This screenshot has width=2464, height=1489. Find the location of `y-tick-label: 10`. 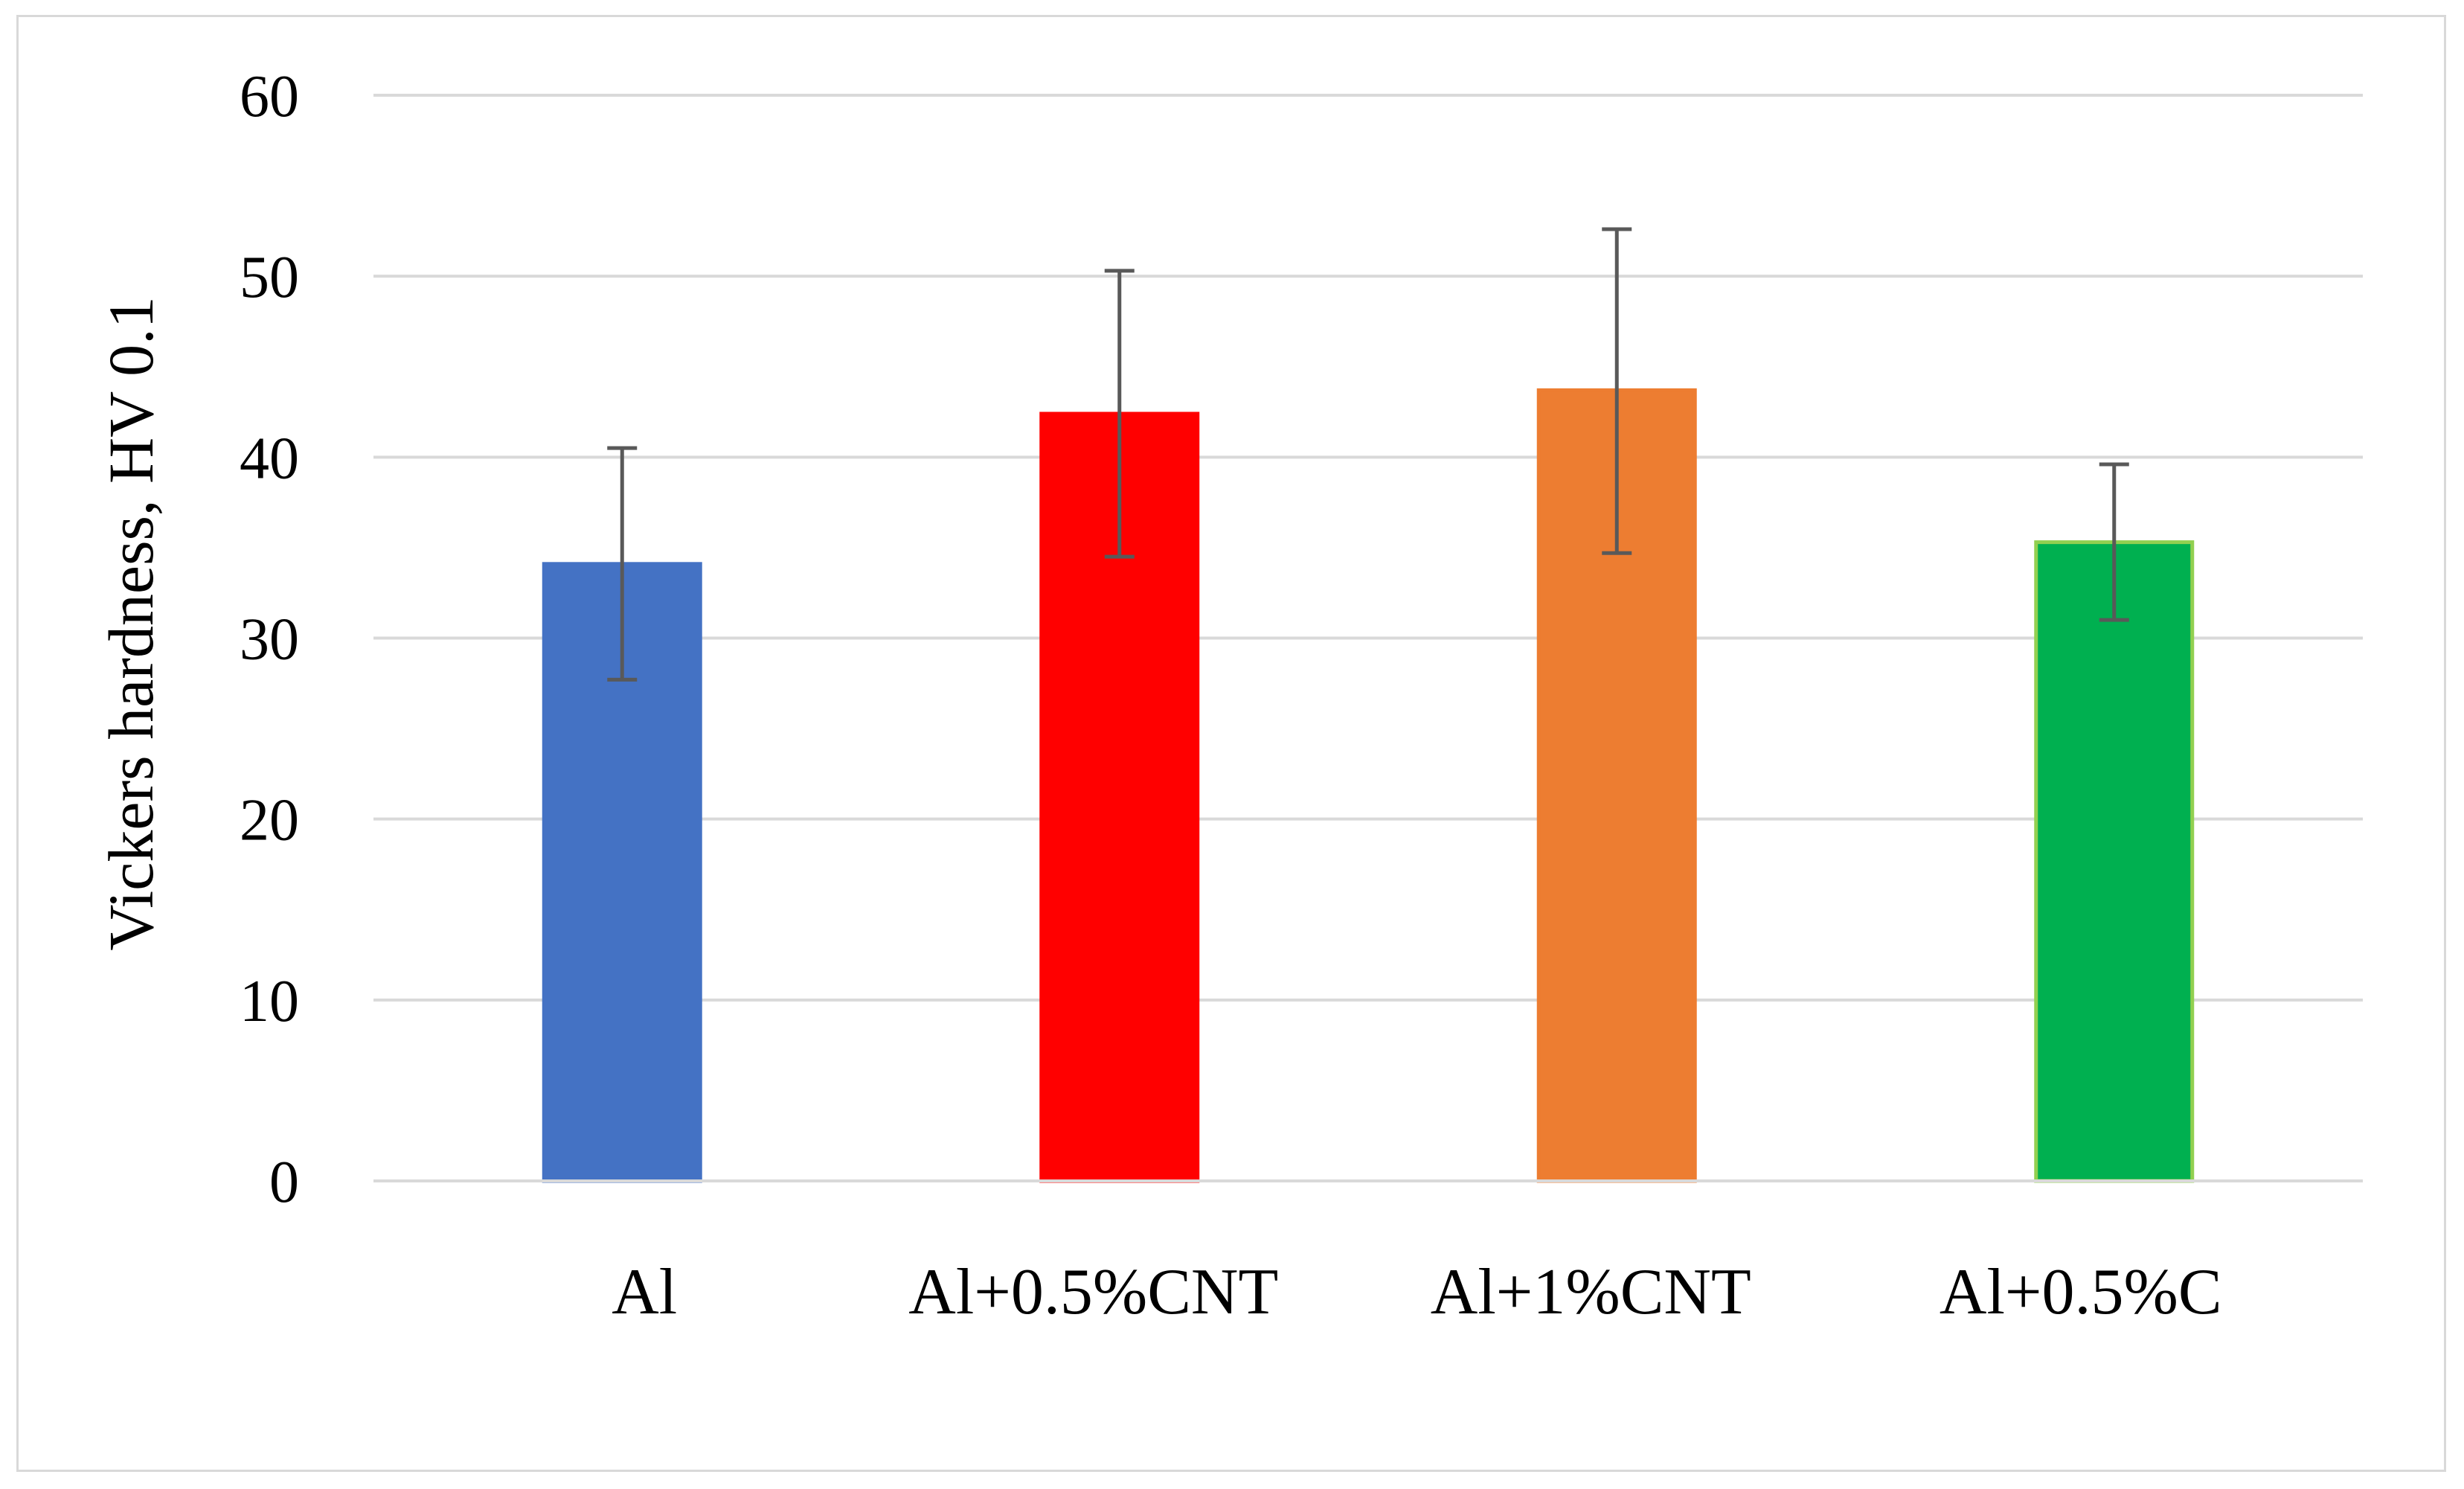

y-tick-label: 10 is located at coordinates (269, 1001).